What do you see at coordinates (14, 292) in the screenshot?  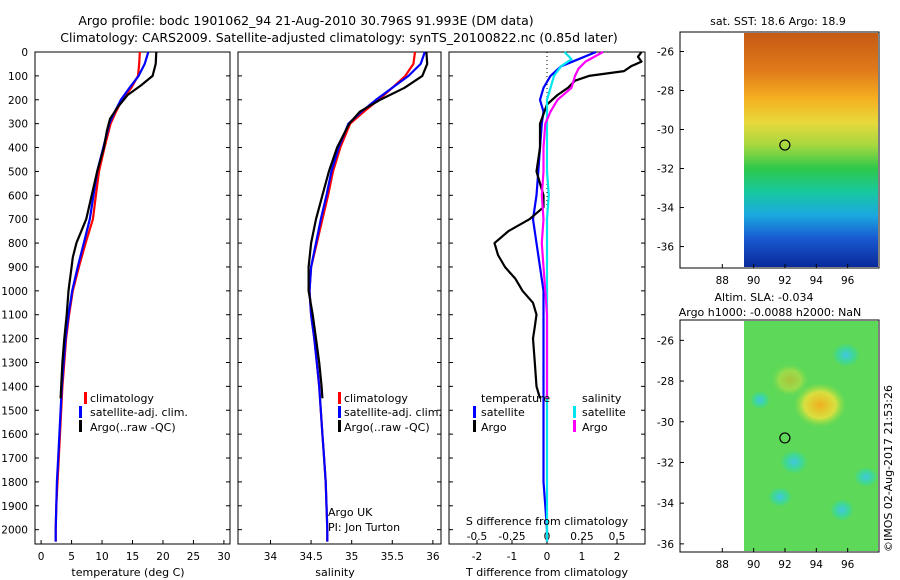 I see `depth-tick-label: 1000` at bounding box center [14, 292].